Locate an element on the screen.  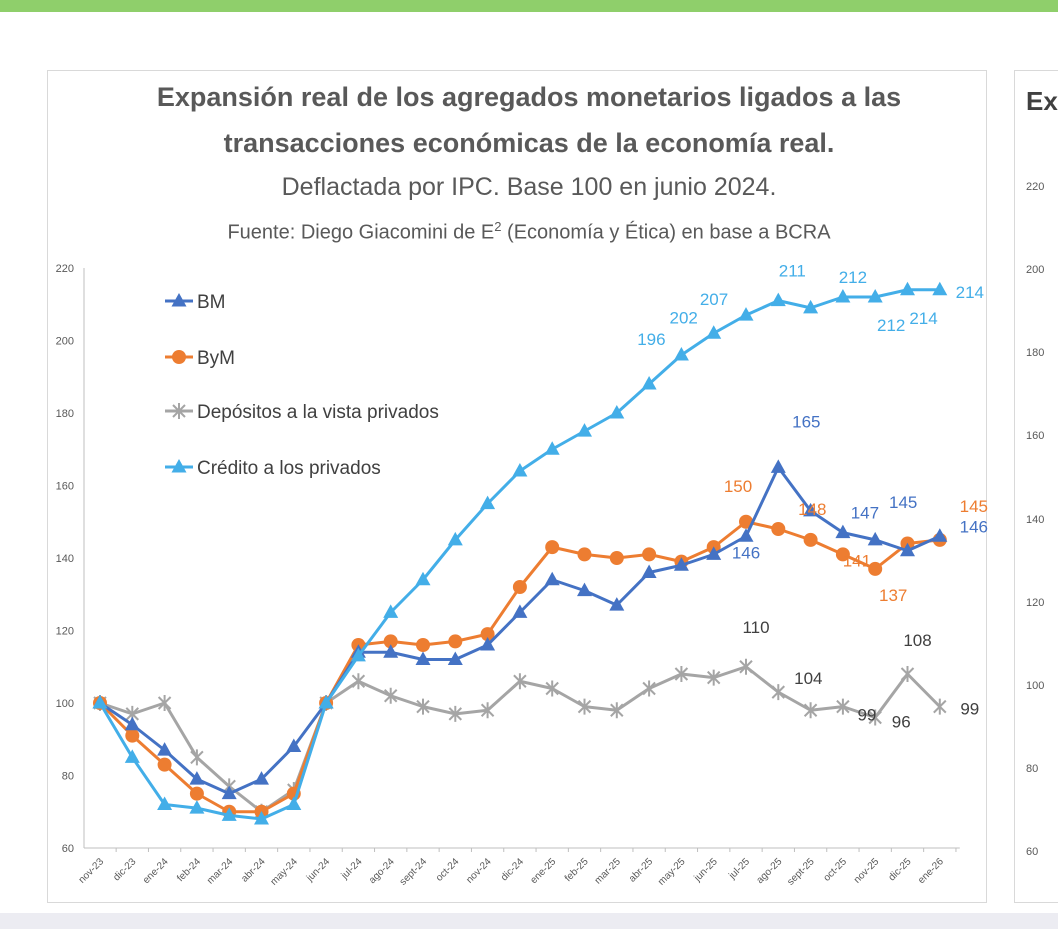
second-chart-y-tick: 160 is located at coordinates (1035, 436).